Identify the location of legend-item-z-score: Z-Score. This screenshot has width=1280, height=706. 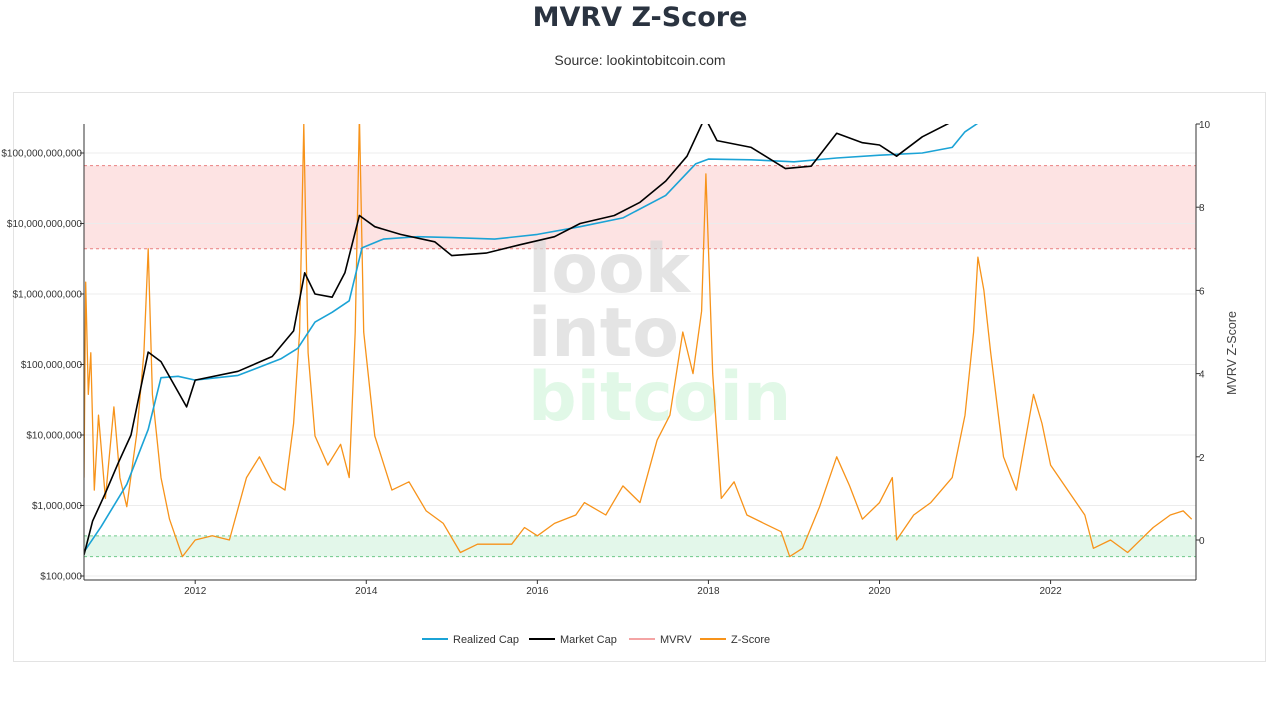
(735, 640).